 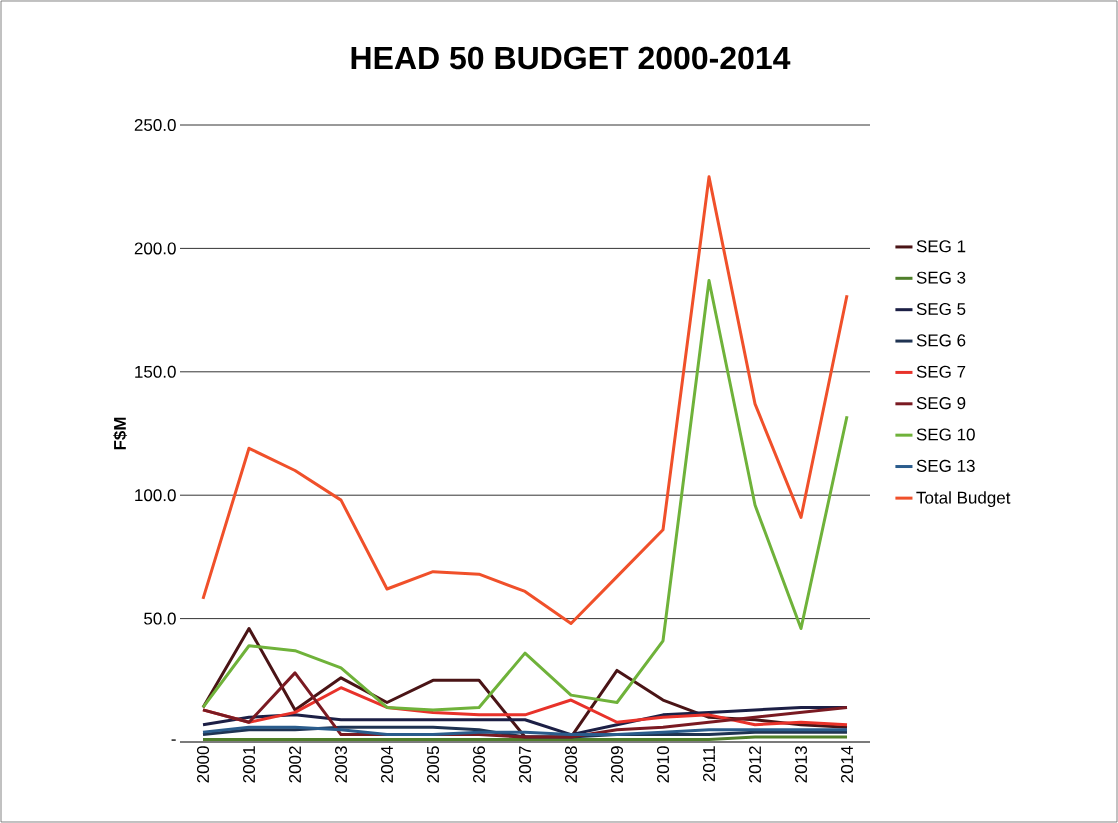 I want to click on x-tick-label: 2003, so click(x=341, y=764).